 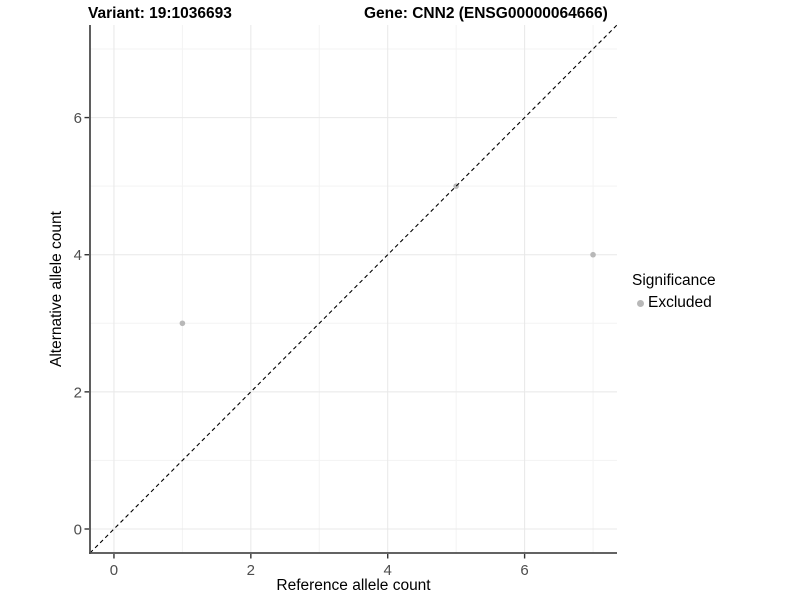 What do you see at coordinates (78, 255) in the screenshot?
I see `y-tick-label: 4` at bounding box center [78, 255].